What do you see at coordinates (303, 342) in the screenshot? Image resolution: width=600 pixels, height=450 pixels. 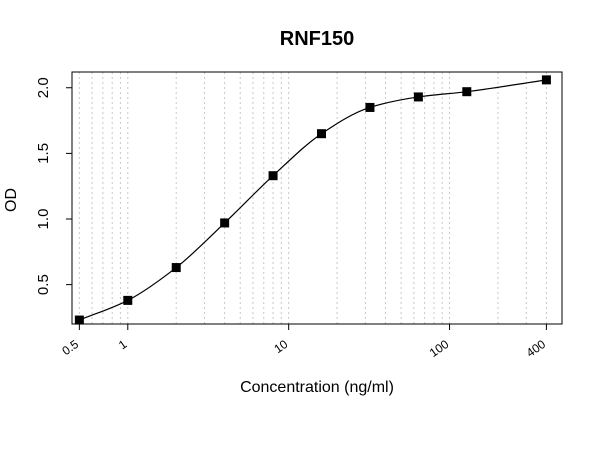 I see `x-axis: 0.5 1 10 100 400` at bounding box center [303, 342].